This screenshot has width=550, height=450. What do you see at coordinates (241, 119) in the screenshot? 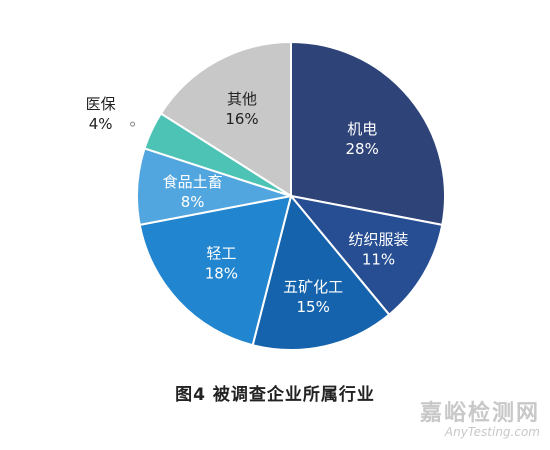
I see `slice-value-label: 16%` at bounding box center [241, 119].